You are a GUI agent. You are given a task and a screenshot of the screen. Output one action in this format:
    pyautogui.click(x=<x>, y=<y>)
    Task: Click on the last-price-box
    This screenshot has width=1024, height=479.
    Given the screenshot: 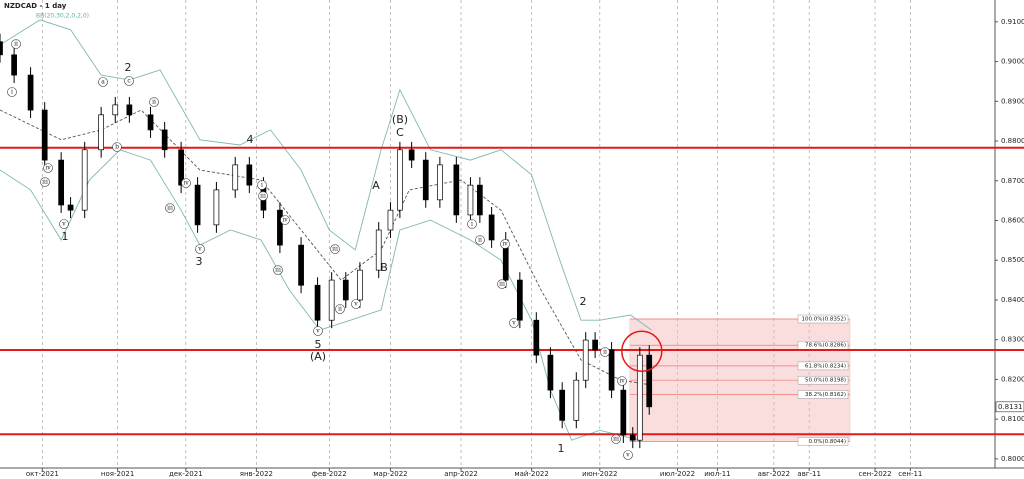 What is the action you would take?
    pyautogui.click(x=1009, y=407)
    